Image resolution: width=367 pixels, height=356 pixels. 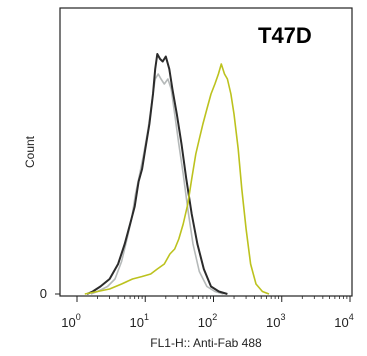 I want to click on x-tick-label: 10⁰, so click(x=70, y=321).